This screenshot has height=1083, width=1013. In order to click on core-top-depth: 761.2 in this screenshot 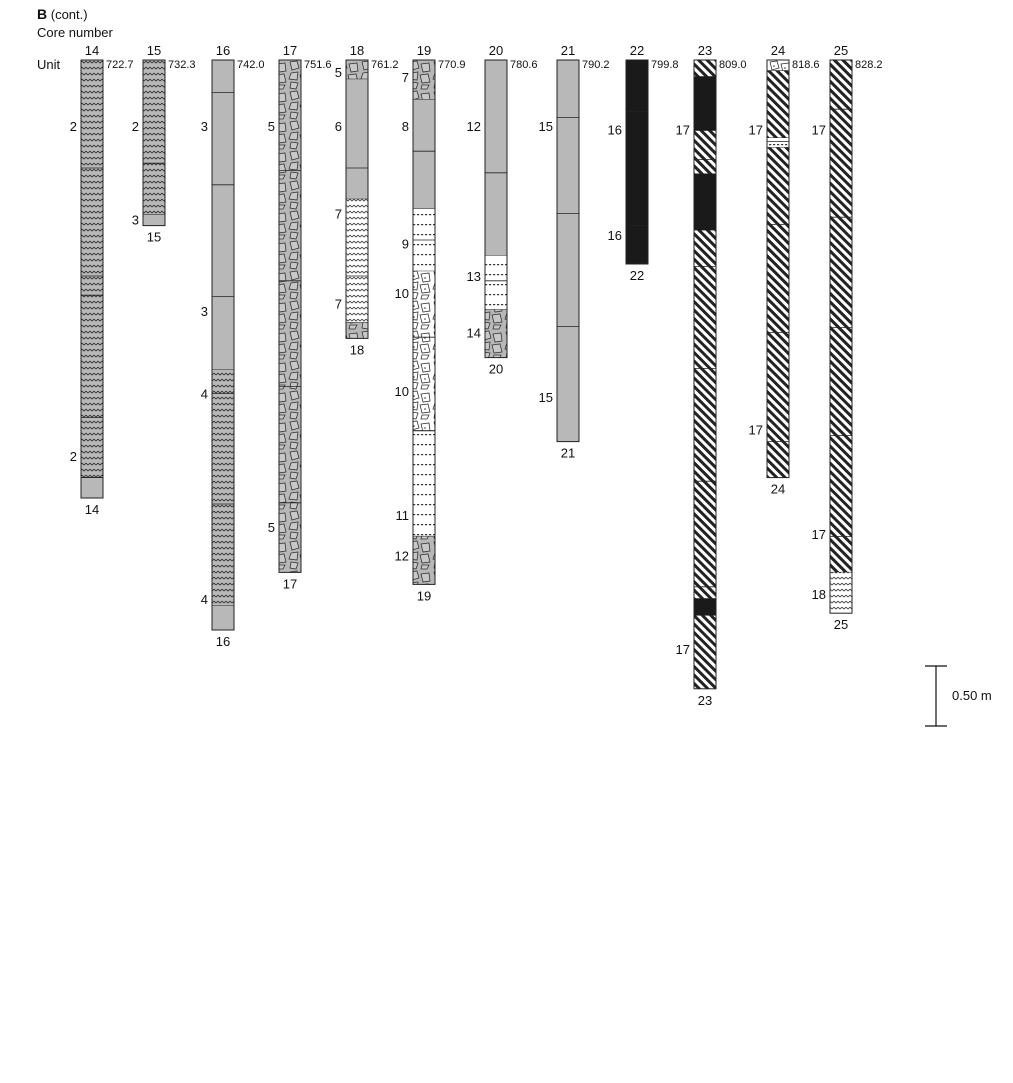, I will do `click(385, 65)`.